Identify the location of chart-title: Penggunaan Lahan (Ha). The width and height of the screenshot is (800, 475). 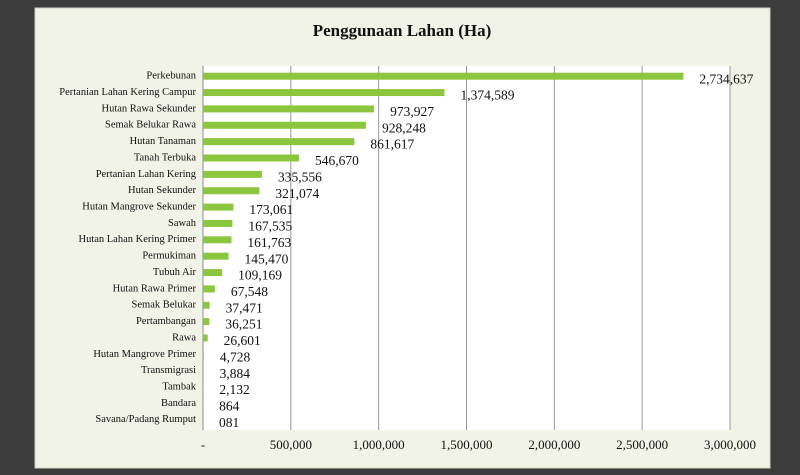
(402, 30).